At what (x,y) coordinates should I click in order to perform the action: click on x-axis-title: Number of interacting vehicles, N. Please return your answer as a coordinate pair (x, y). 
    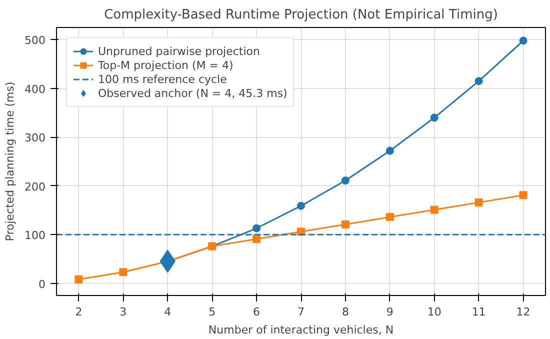
    Looking at the image, I should click on (301, 330).